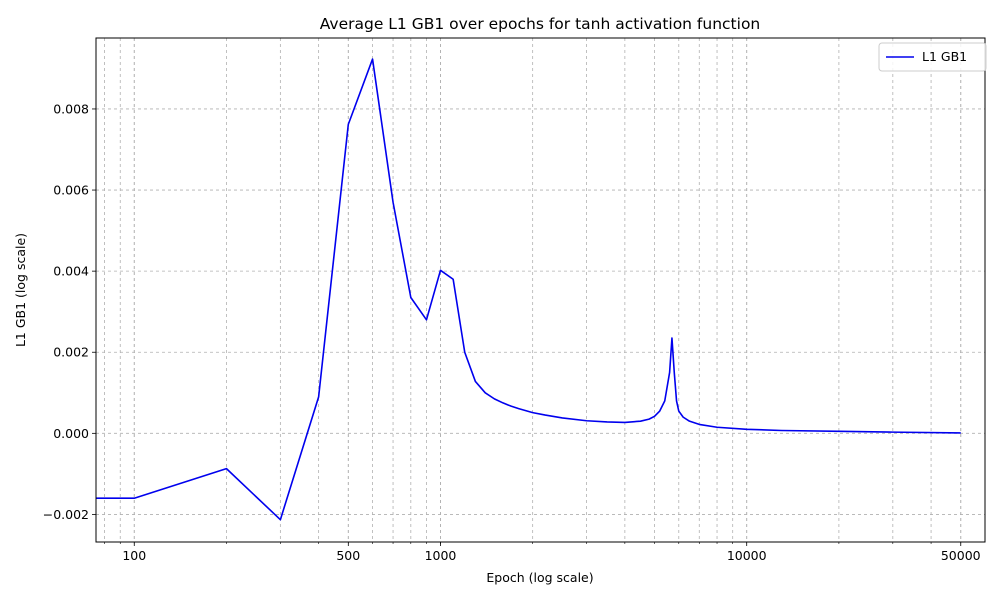 This screenshot has width=1000, height=600. What do you see at coordinates (134, 555) in the screenshot?
I see `x-tick-label: 100` at bounding box center [134, 555].